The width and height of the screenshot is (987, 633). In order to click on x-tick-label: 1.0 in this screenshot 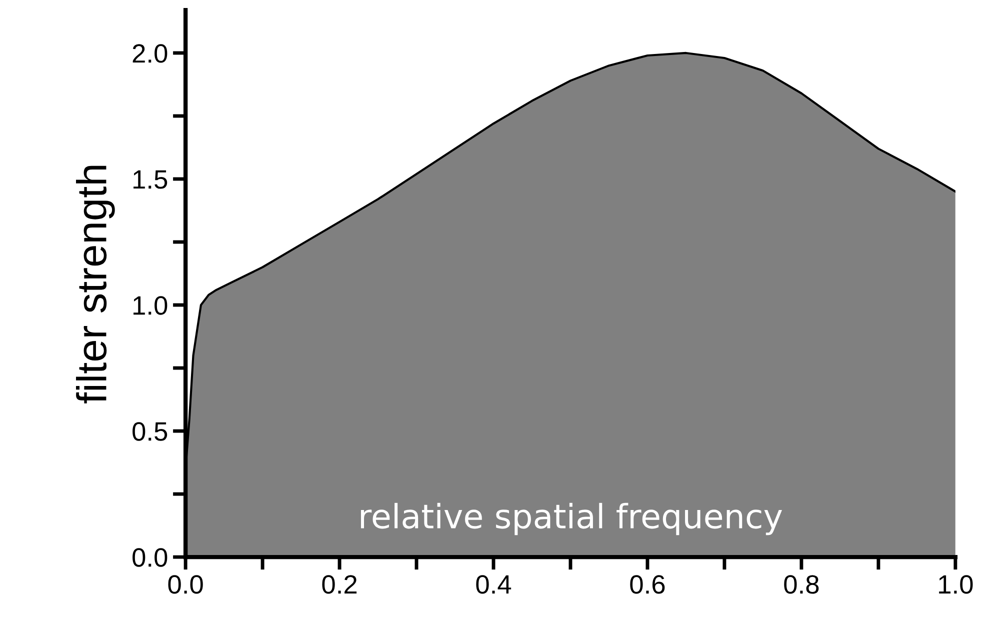, I will do `click(956, 584)`.